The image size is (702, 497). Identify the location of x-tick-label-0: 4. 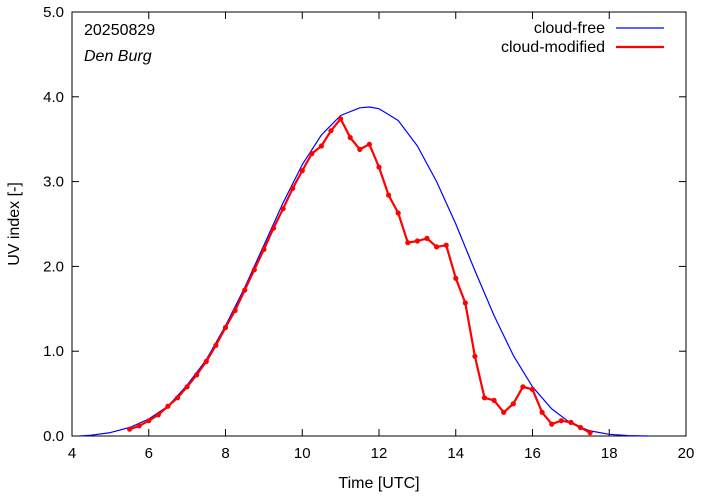
(72, 453).